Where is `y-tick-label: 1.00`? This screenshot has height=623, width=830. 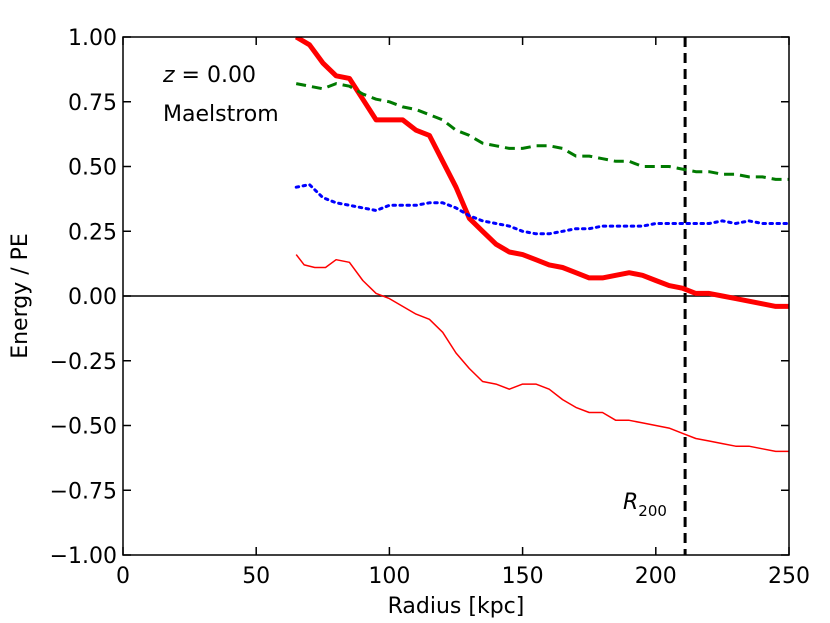
y-tick-label: 1.00 is located at coordinates (92, 38).